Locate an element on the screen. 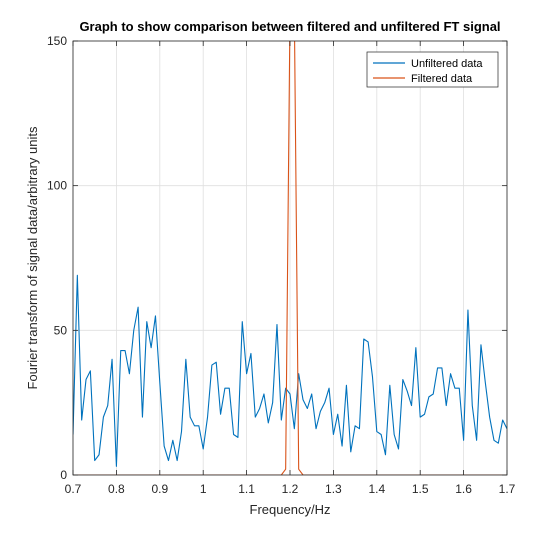 The image size is (560, 533). x-tick-label: 1.7 is located at coordinates (507, 489).